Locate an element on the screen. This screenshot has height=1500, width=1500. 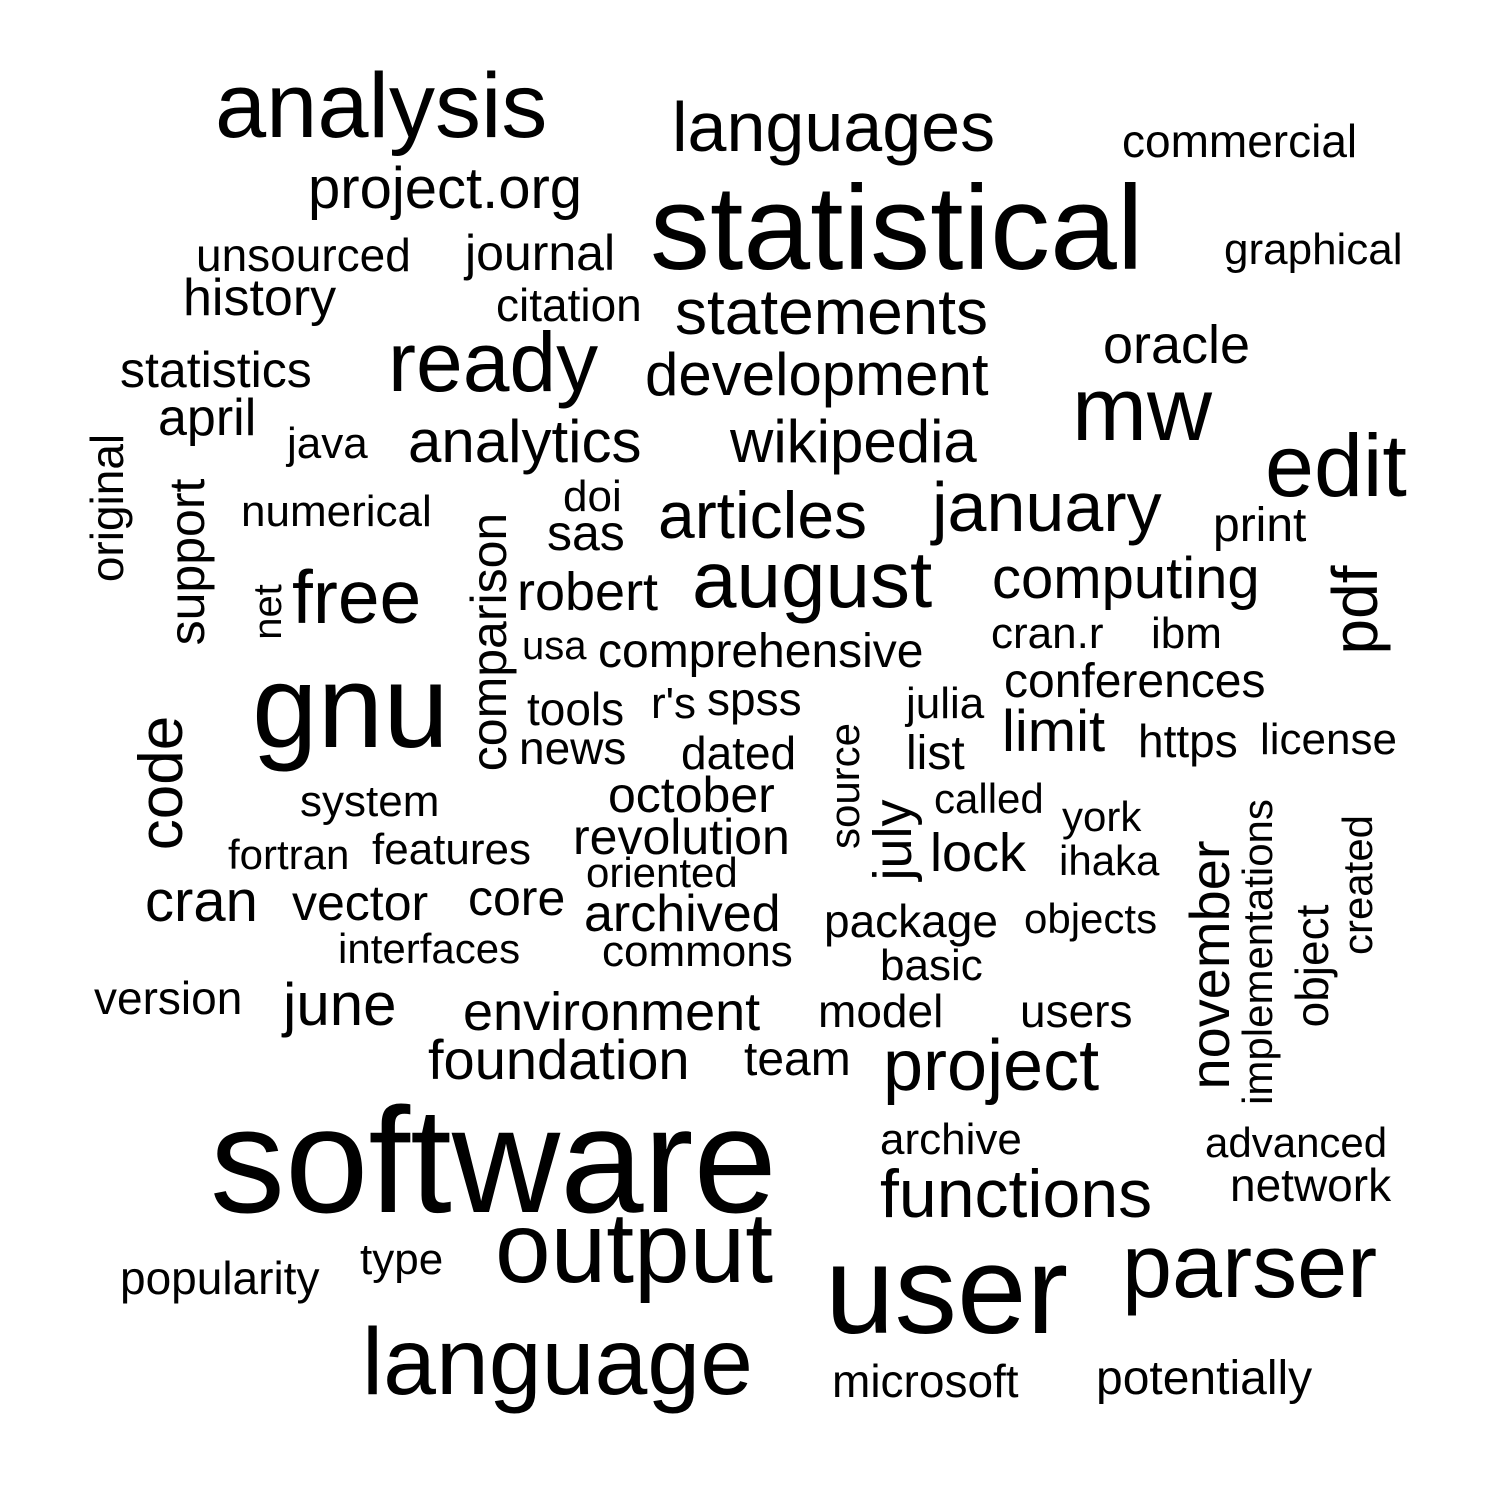
word-pdf: pdf is located at coordinates (1355, 610).